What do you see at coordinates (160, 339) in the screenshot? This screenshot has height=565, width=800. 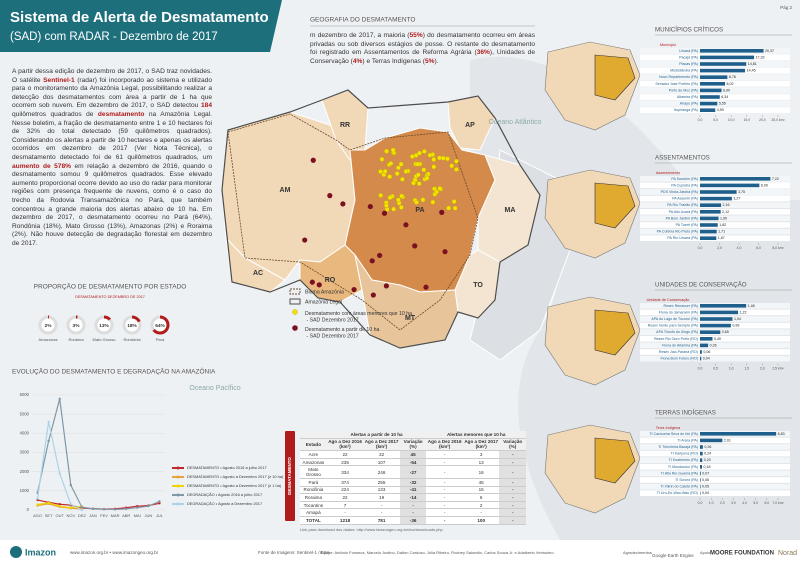 I see `donut-label: Pará` at bounding box center [160, 339].